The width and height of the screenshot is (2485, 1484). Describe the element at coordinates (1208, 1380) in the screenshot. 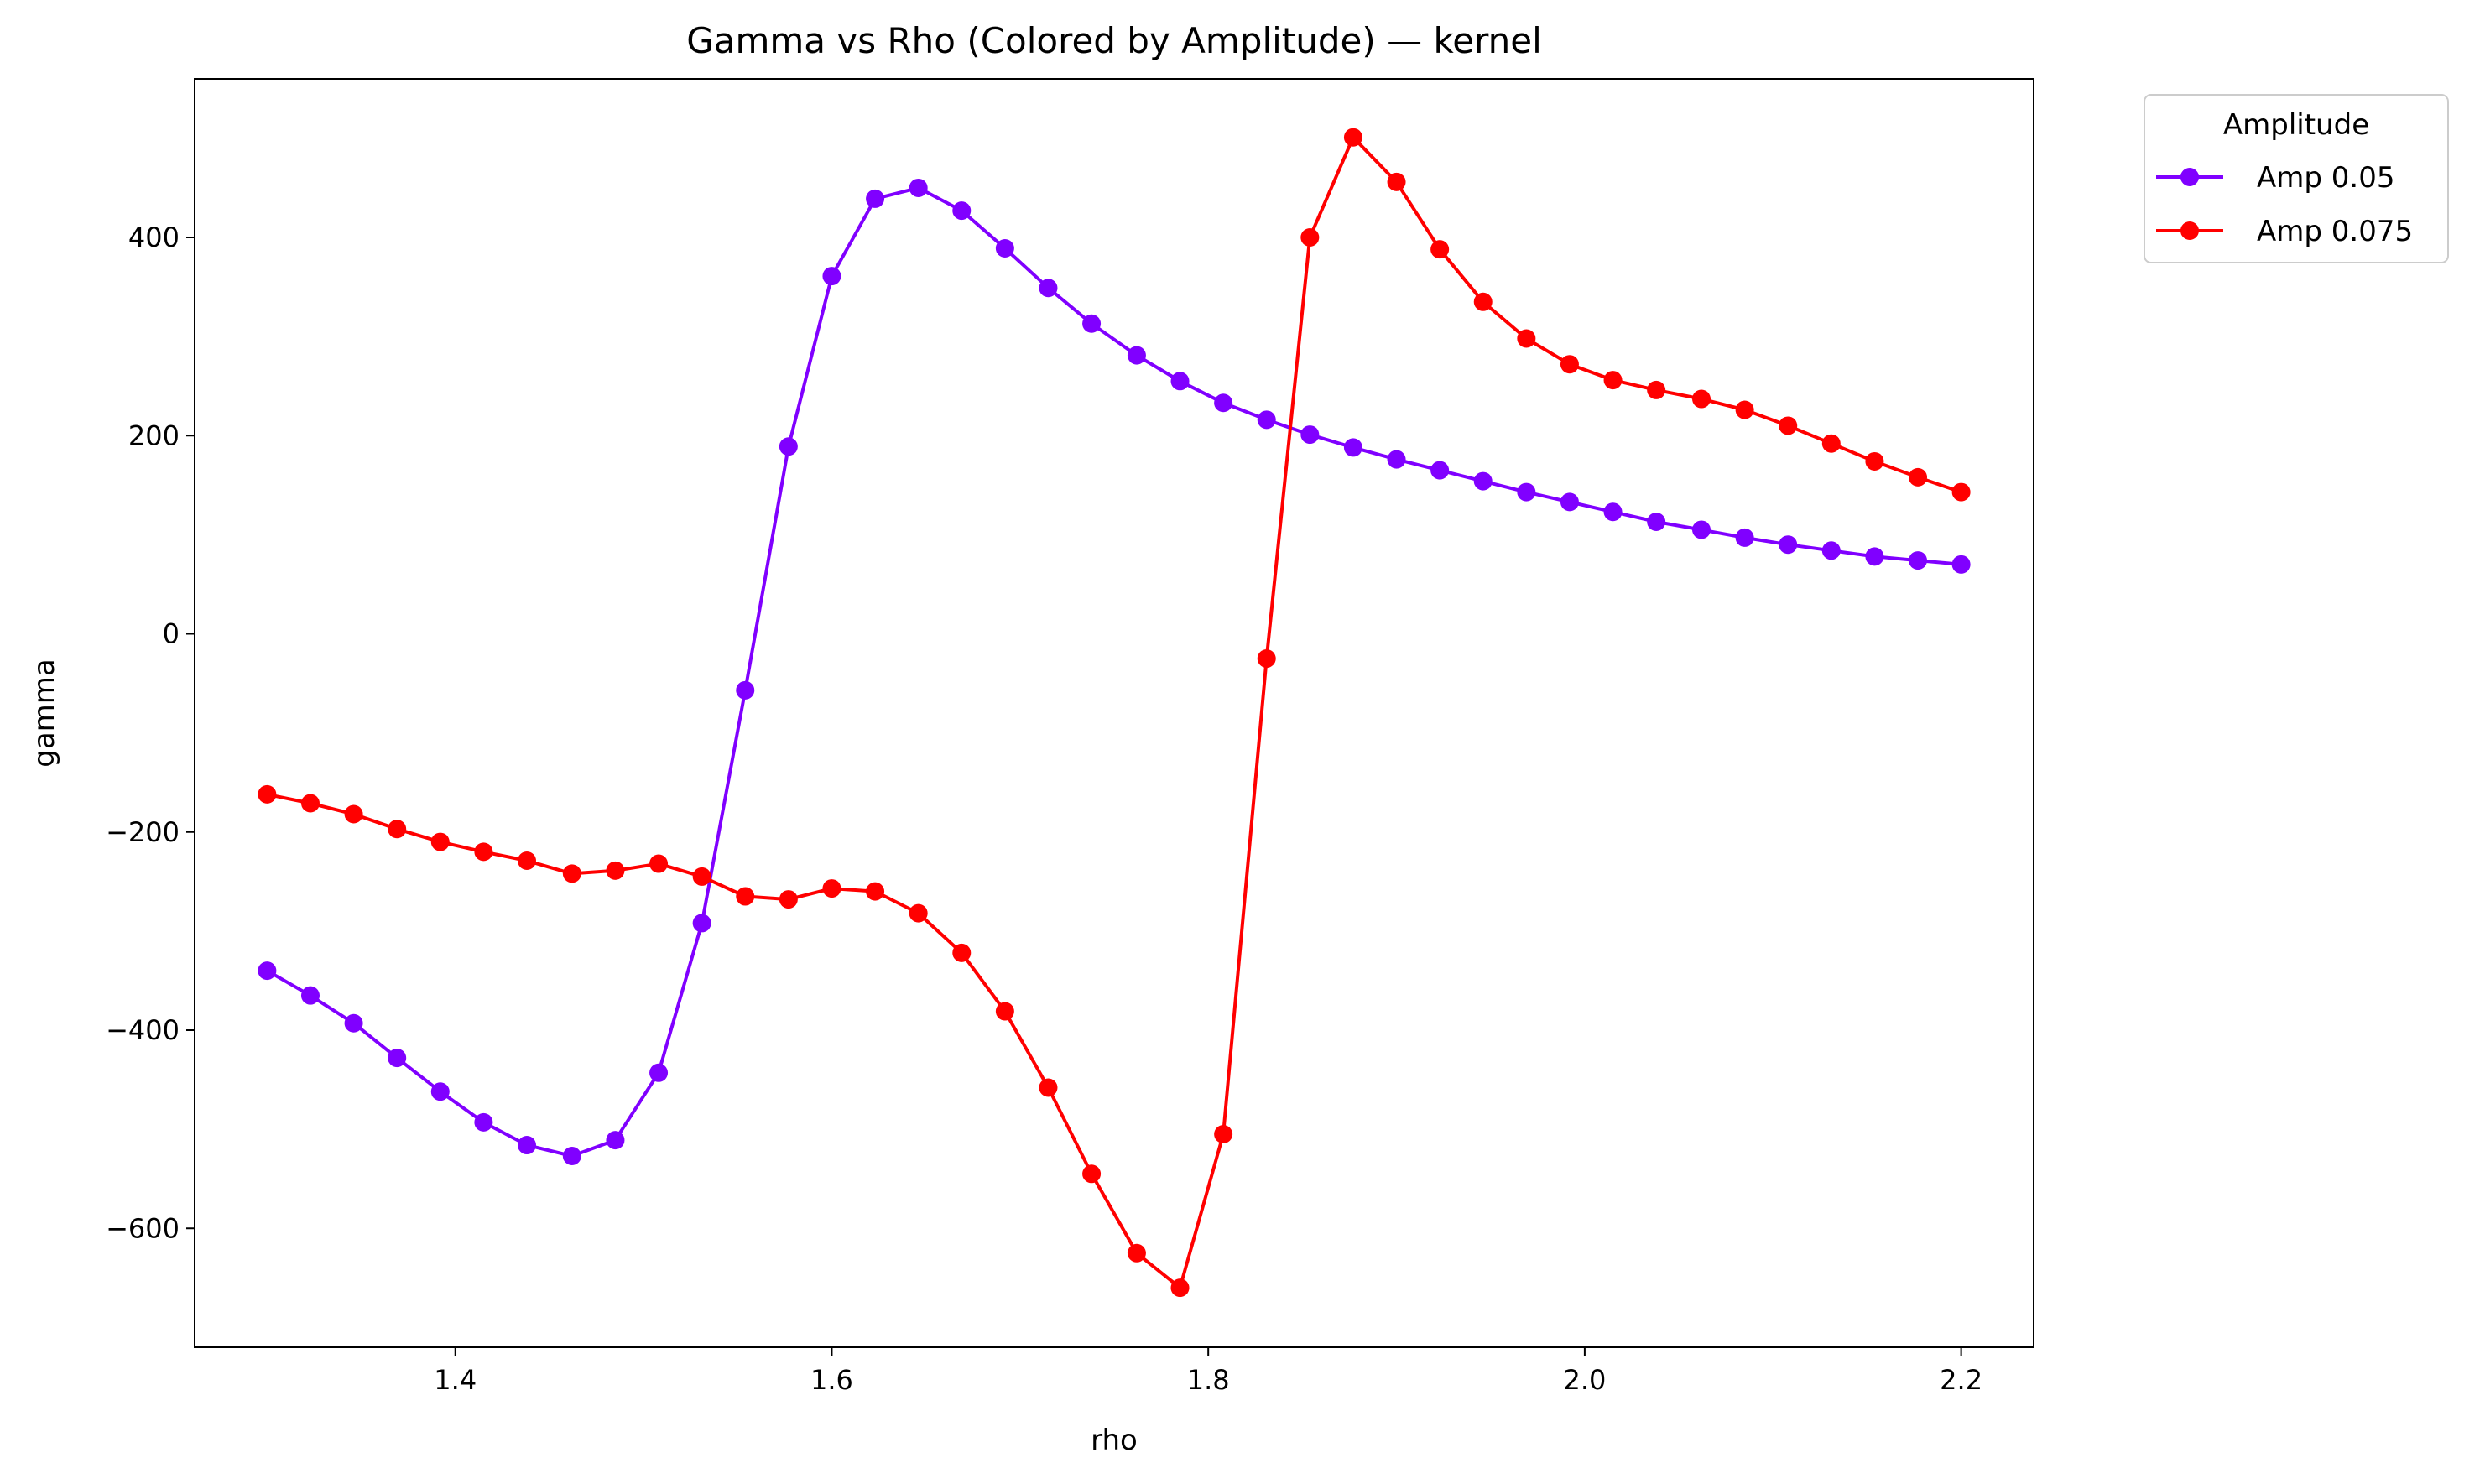

I see `x-tick-label: 1.8` at that location.